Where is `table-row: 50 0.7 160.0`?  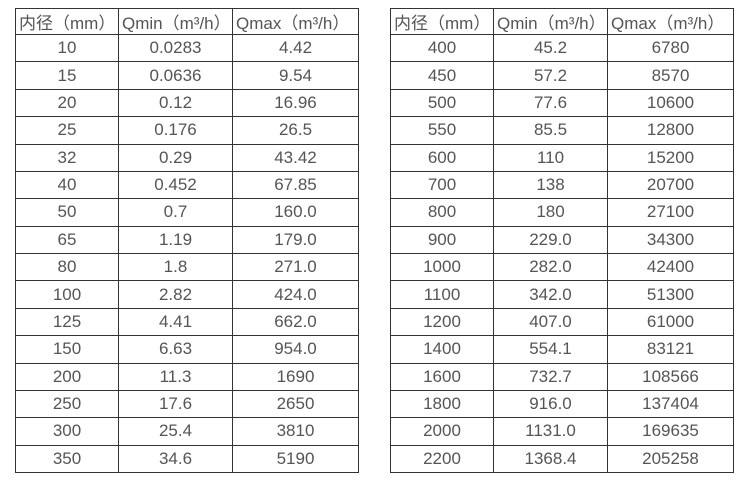
table-row: 50 0.7 160.0 is located at coordinates (187, 212).